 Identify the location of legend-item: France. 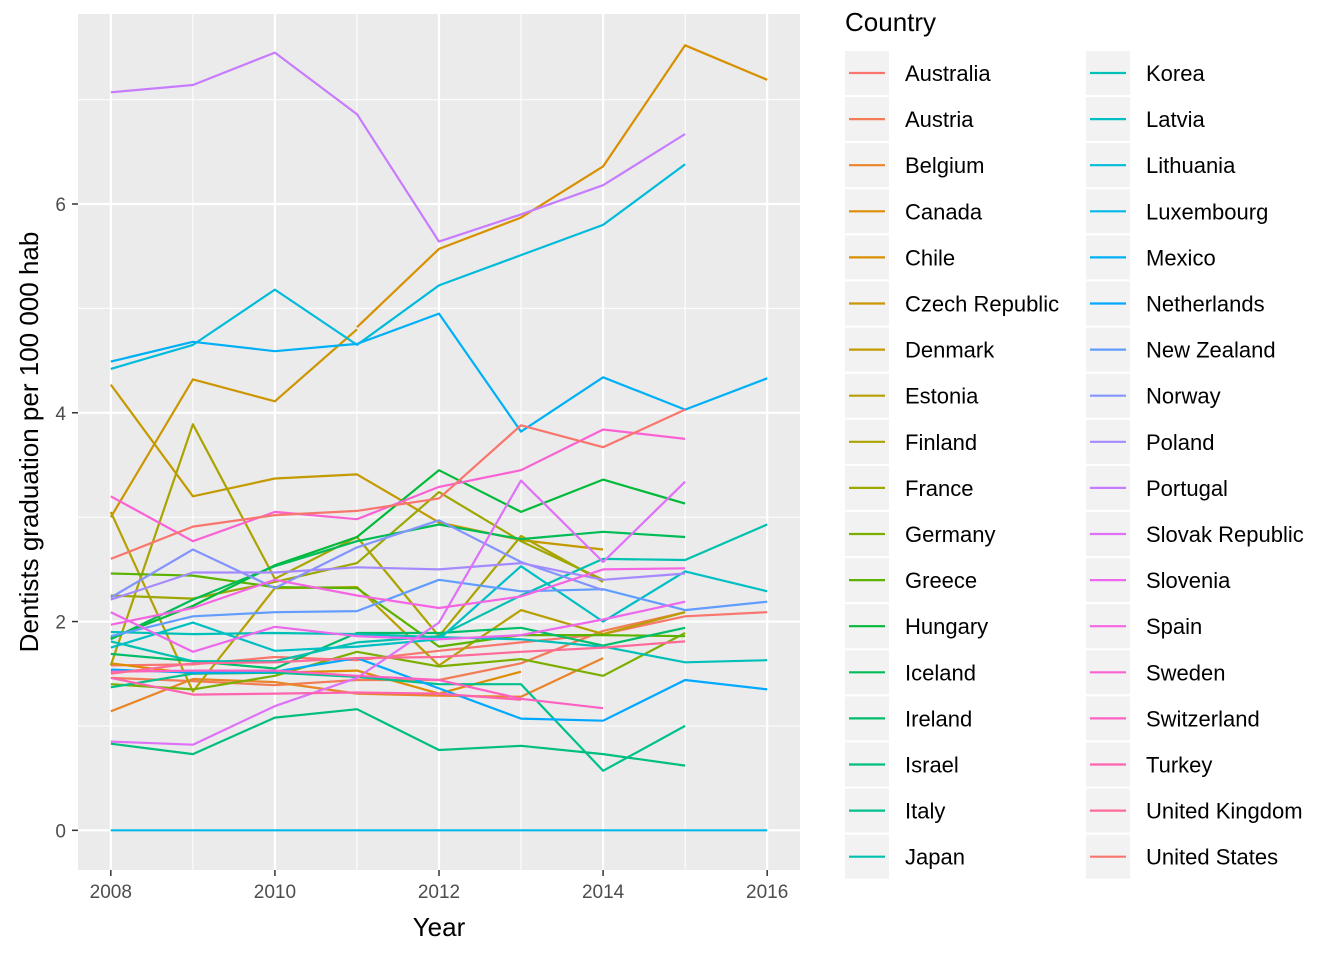
(909, 487).